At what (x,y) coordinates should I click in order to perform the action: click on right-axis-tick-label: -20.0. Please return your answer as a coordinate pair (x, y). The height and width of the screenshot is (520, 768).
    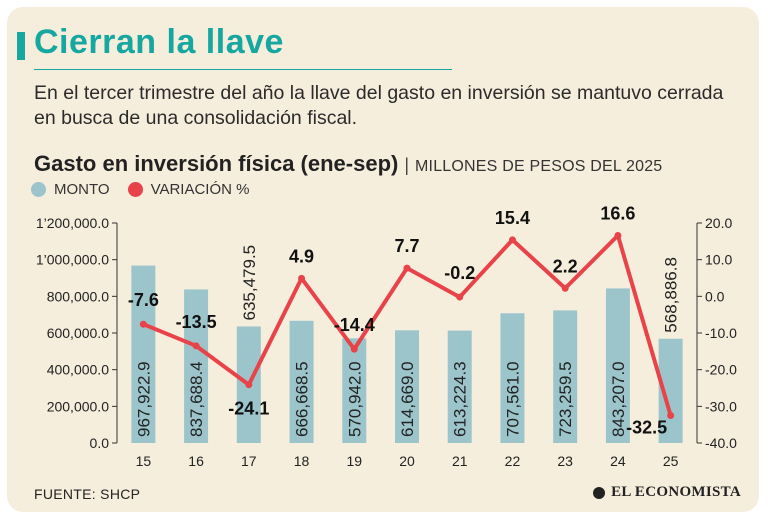
    Looking at the image, I should click on (721, 370).